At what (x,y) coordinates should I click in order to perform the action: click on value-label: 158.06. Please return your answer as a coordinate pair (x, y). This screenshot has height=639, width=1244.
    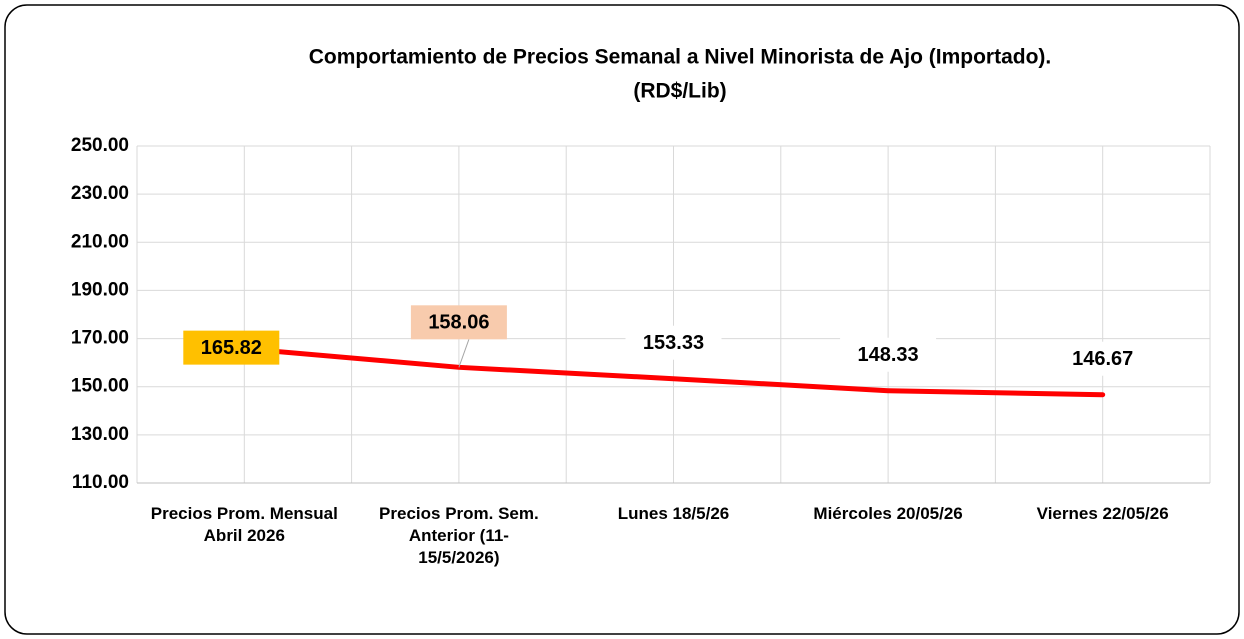
    Looking at the image, I should click on (458, 323).